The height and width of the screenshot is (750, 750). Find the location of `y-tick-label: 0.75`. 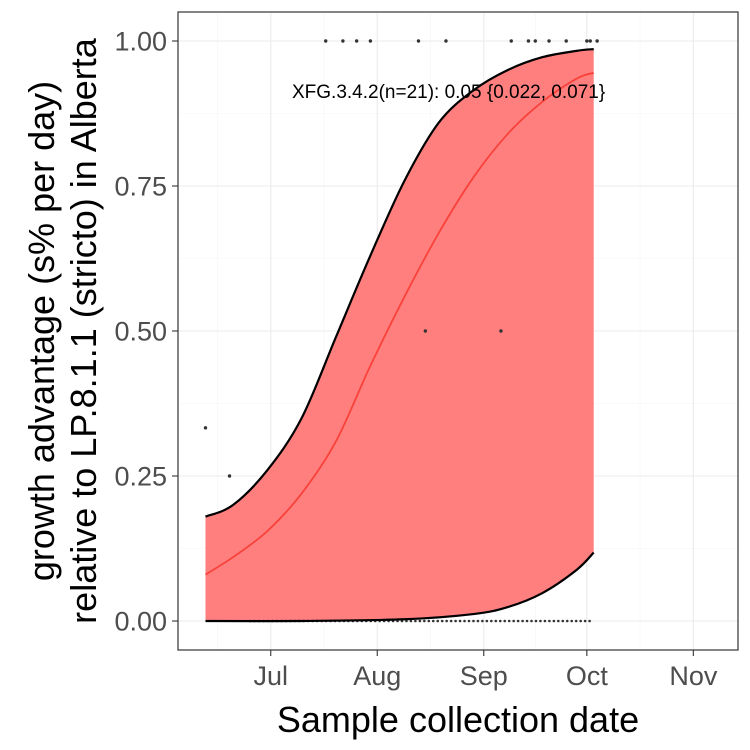

y-tick-label: 0.75 is located at coordinates (140, 187).